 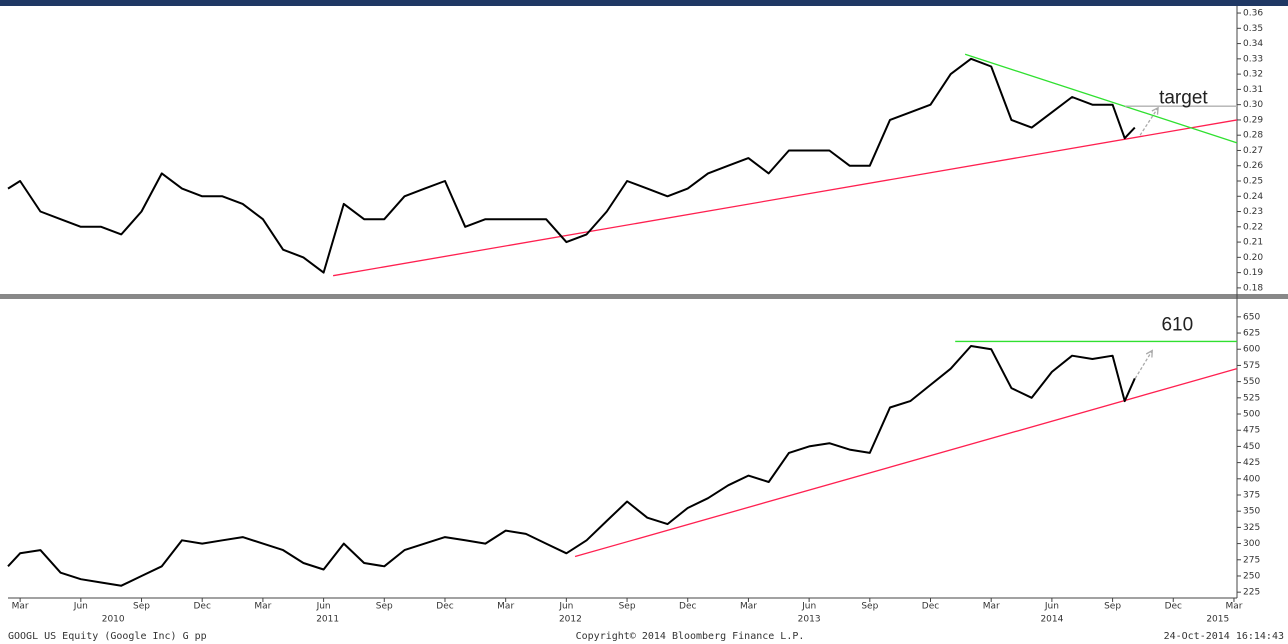 What do you see at coordinates (1251, 479) in the screenshot?
I see `y-tick-label: 400` at bounding box center [1251, 479].